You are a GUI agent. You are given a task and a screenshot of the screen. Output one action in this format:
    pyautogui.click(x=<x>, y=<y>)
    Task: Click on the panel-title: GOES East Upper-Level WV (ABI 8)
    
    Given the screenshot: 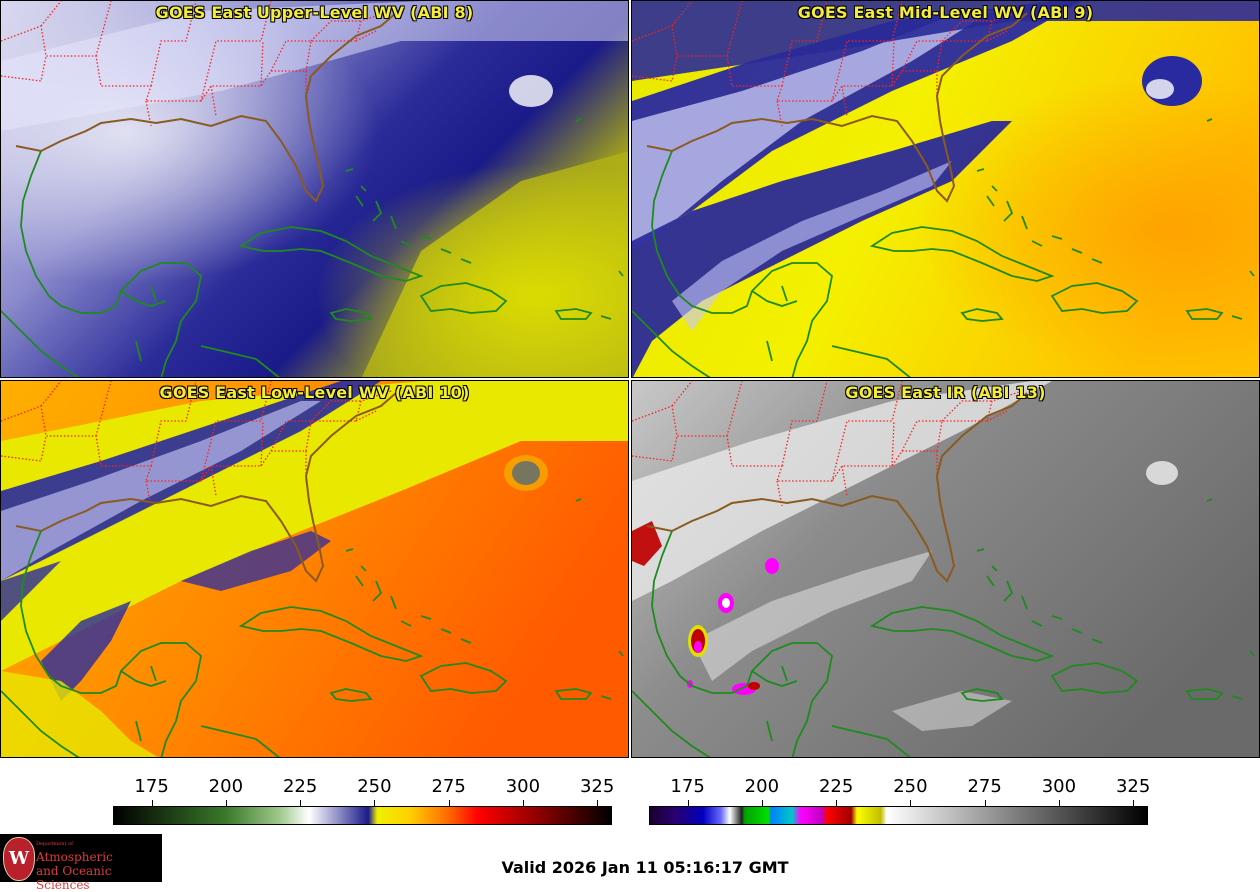 What is the action you would take?
    pyautogui.click(x=314, y=12)
    